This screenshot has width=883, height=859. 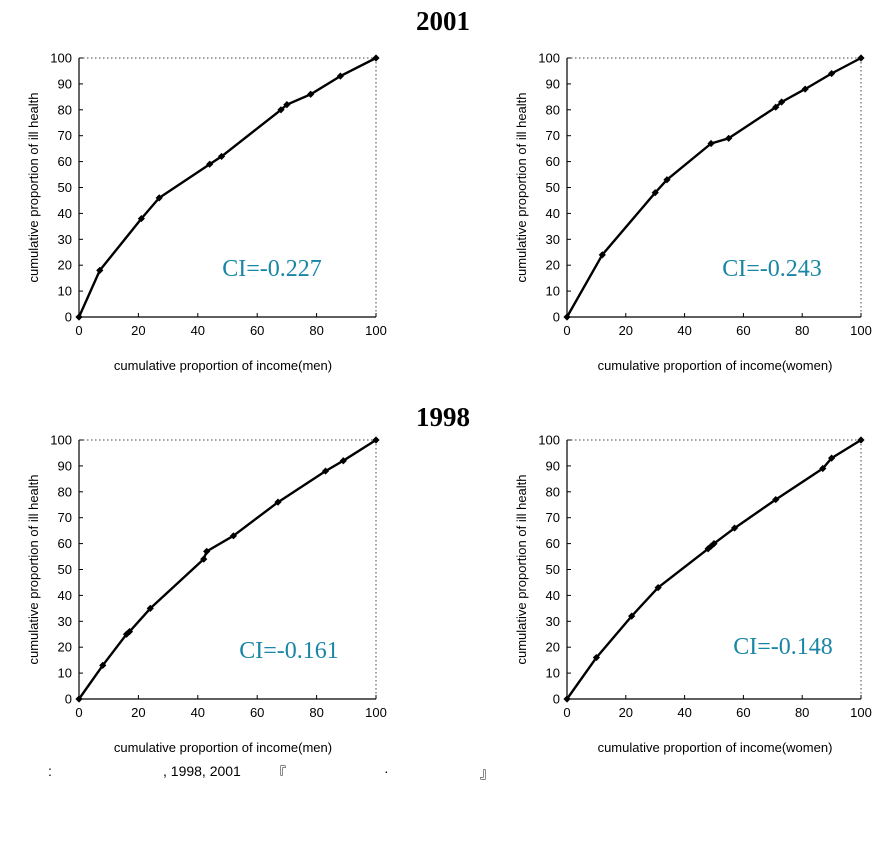 What do you see at coordinates (289, 651) in the screenshot?
I see `ci-annotation: CI=-0.161` at bounding box center [289, 651].